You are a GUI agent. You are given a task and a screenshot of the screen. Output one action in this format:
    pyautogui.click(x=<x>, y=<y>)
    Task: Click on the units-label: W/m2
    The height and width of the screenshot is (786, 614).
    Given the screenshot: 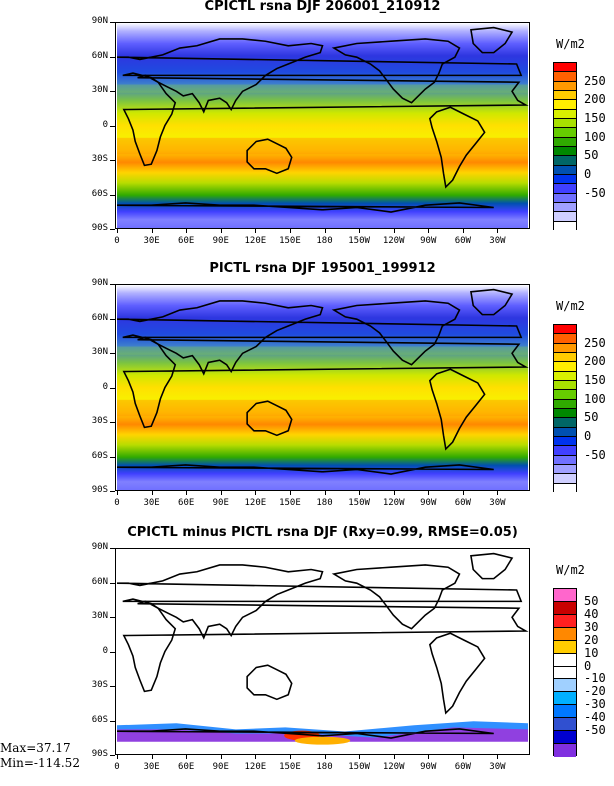 What is the action you would take?
    pyautogui.click(x=570, y=44)
    